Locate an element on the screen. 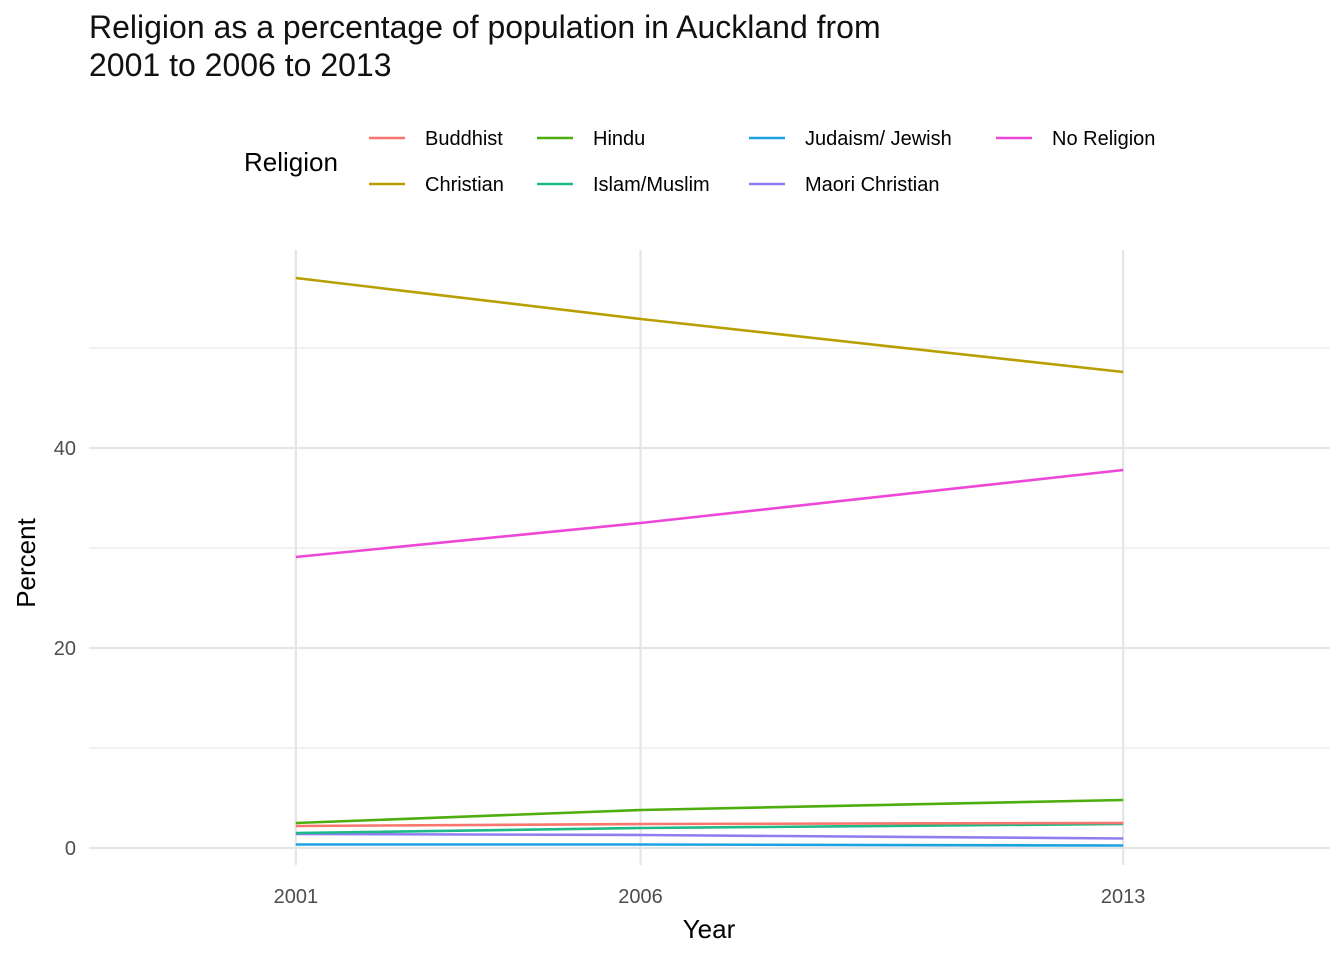 The height and width of the screenshot is (960, 1344). legend-label: Judaism/ Jewish is located at coordinates (878, 139).